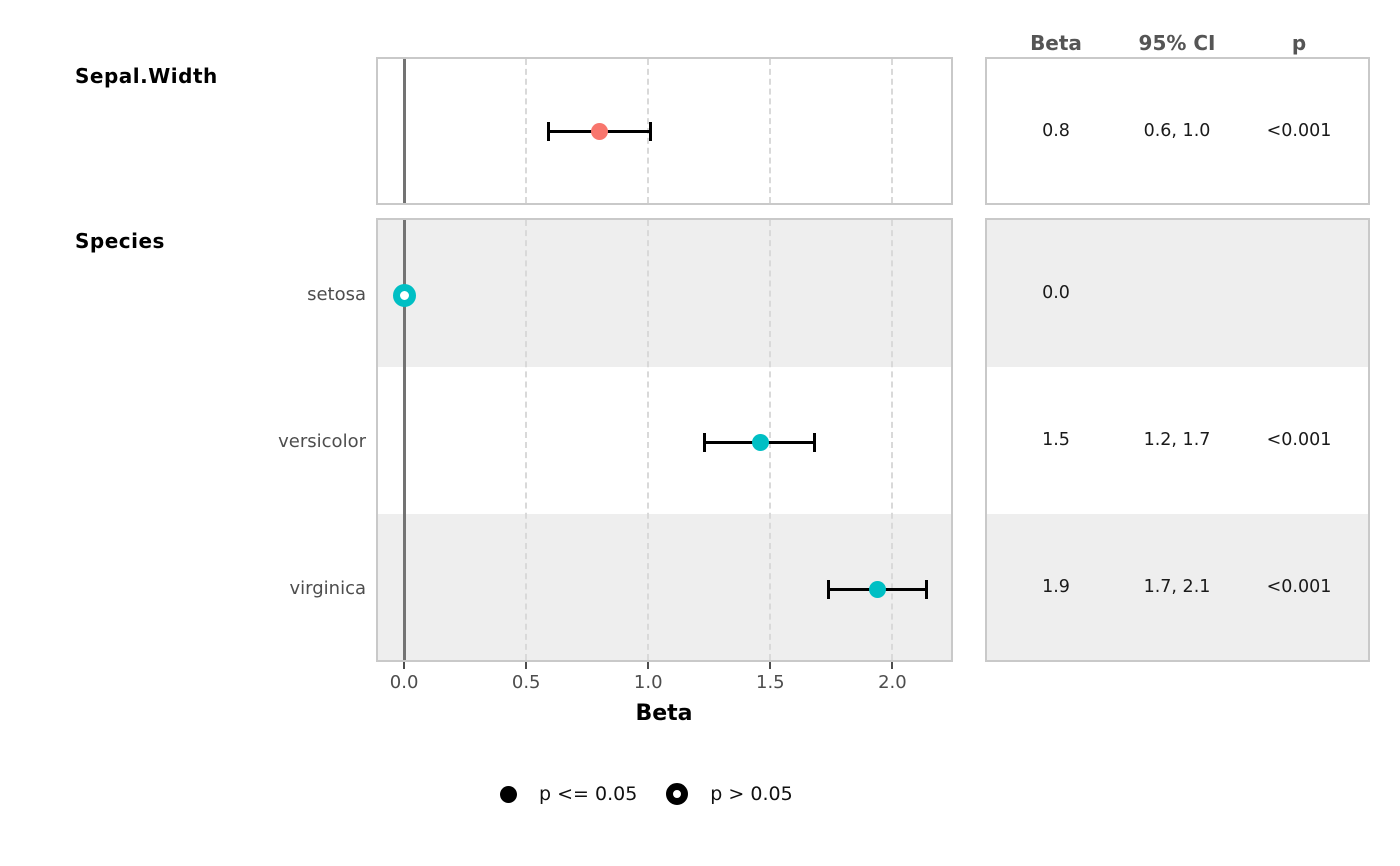 The image size is (1400, 866). I want to click on table-cell-beta: 1.9, so click(1056, 587).